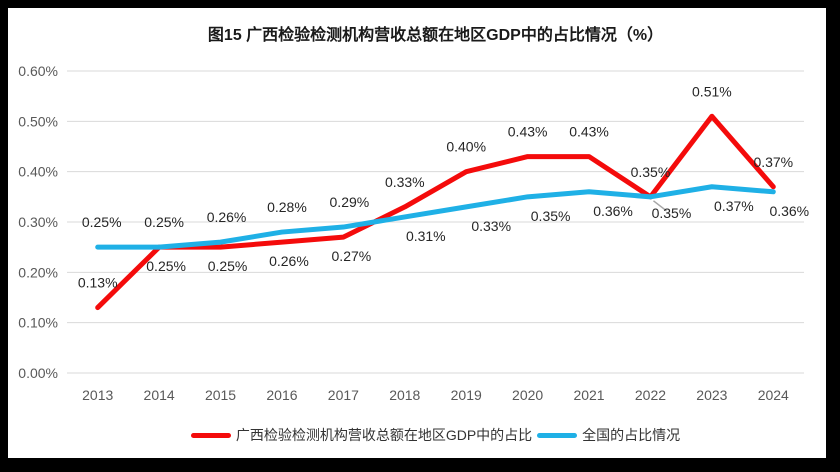 The image size is (840, 472). What do you see at coordinates (491, 226) in the screenshot?
I see `data-label-national: 0.33%` at bounding box center [491, 226].